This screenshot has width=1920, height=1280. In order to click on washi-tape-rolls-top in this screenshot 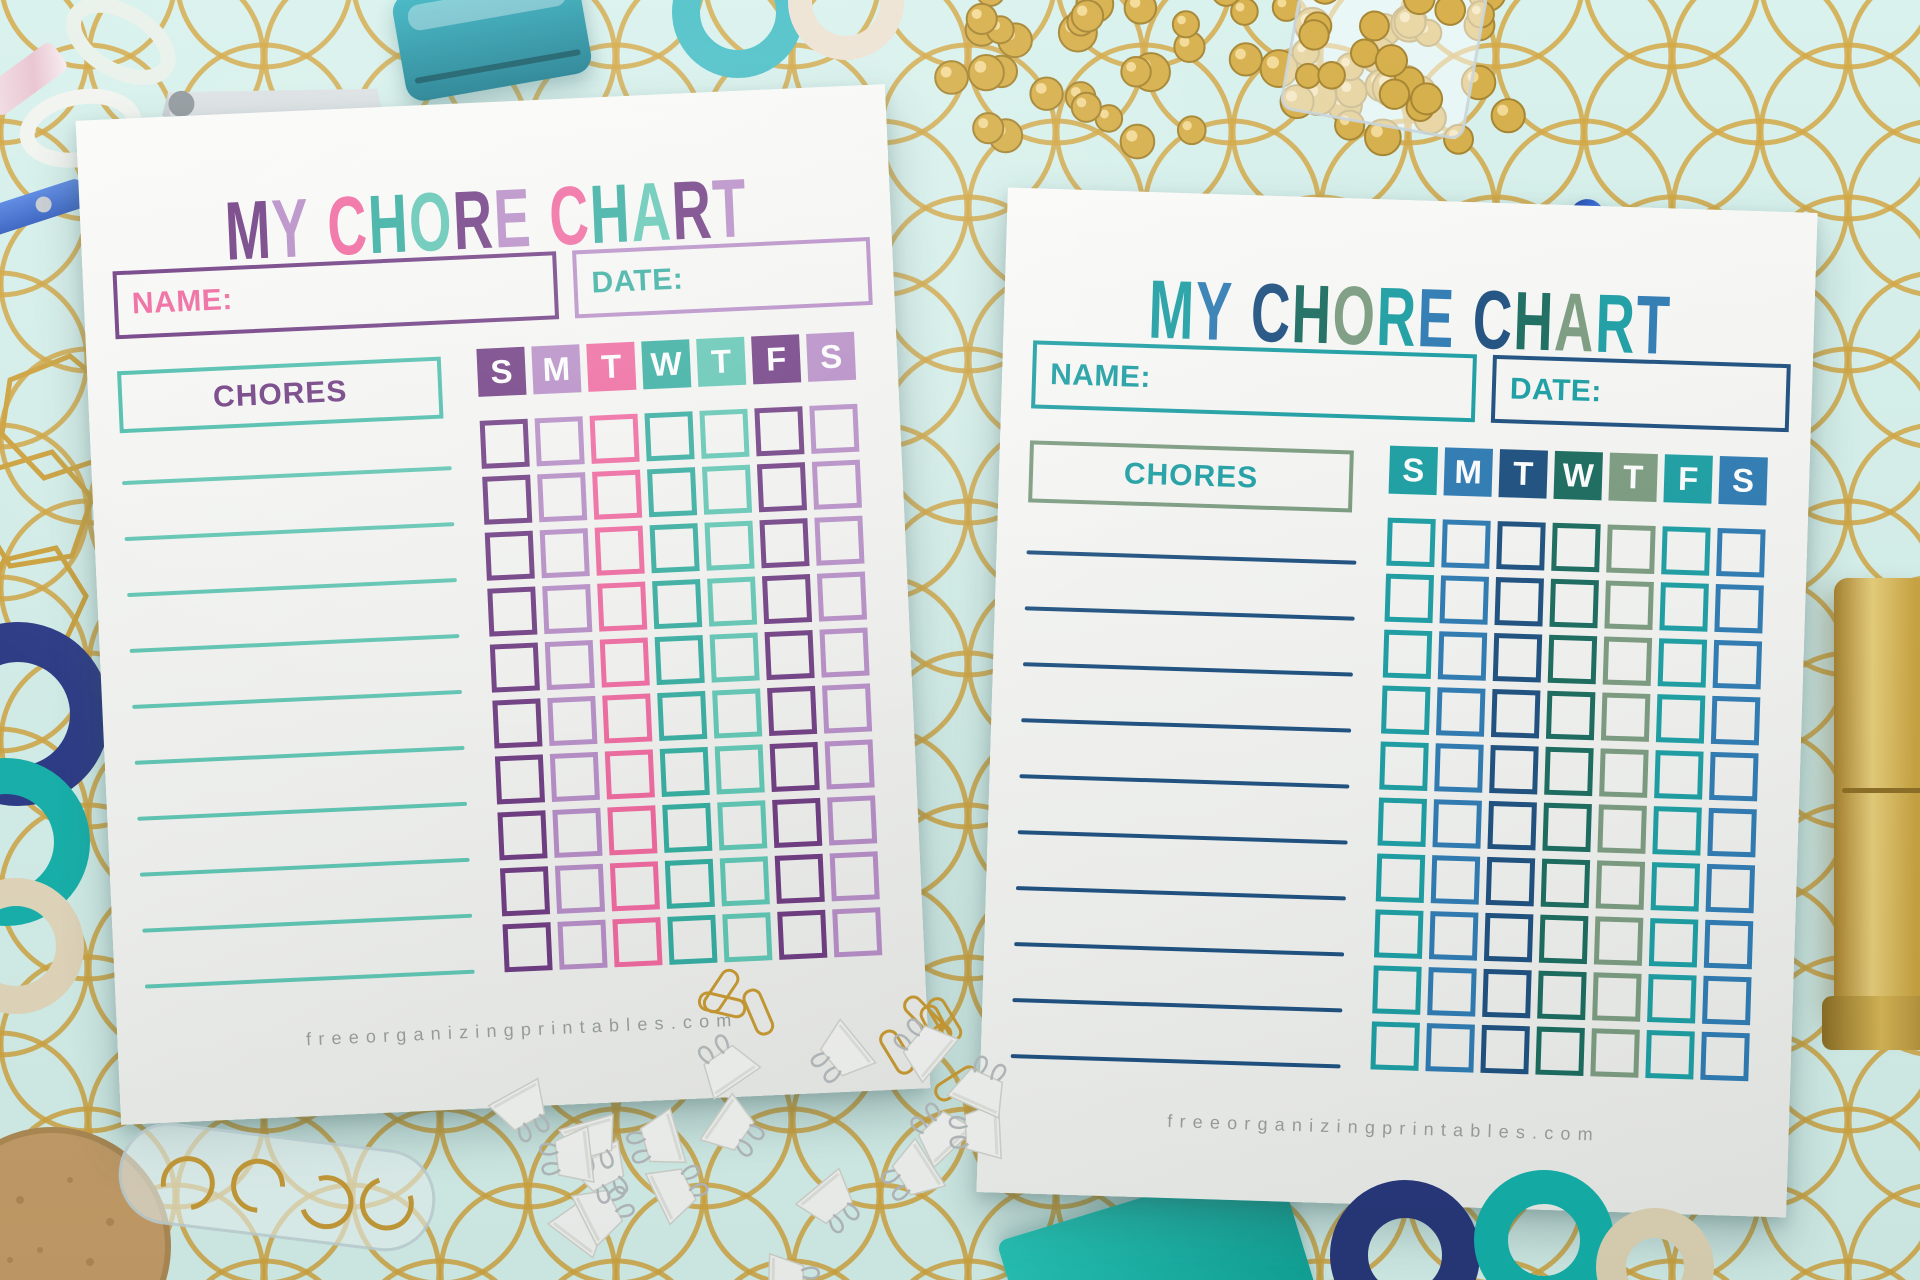, I will do `click(788, 39)`.